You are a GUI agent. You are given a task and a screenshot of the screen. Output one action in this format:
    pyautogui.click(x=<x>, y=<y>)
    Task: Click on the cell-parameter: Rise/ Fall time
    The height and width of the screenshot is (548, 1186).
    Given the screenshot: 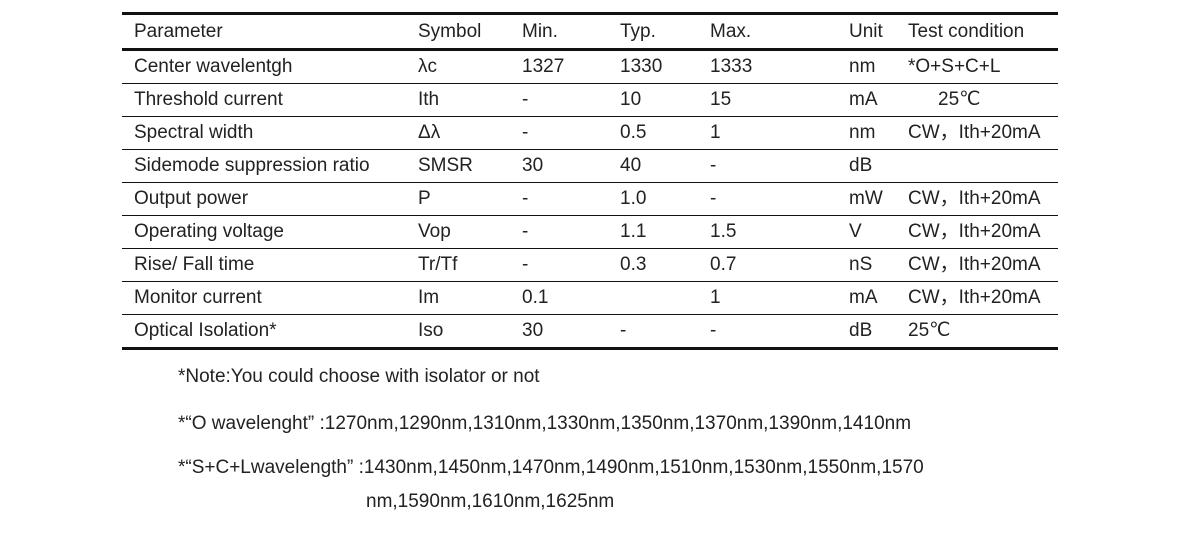 What is the action you would take?
    pyautogui.click(x=264, y=265)
    